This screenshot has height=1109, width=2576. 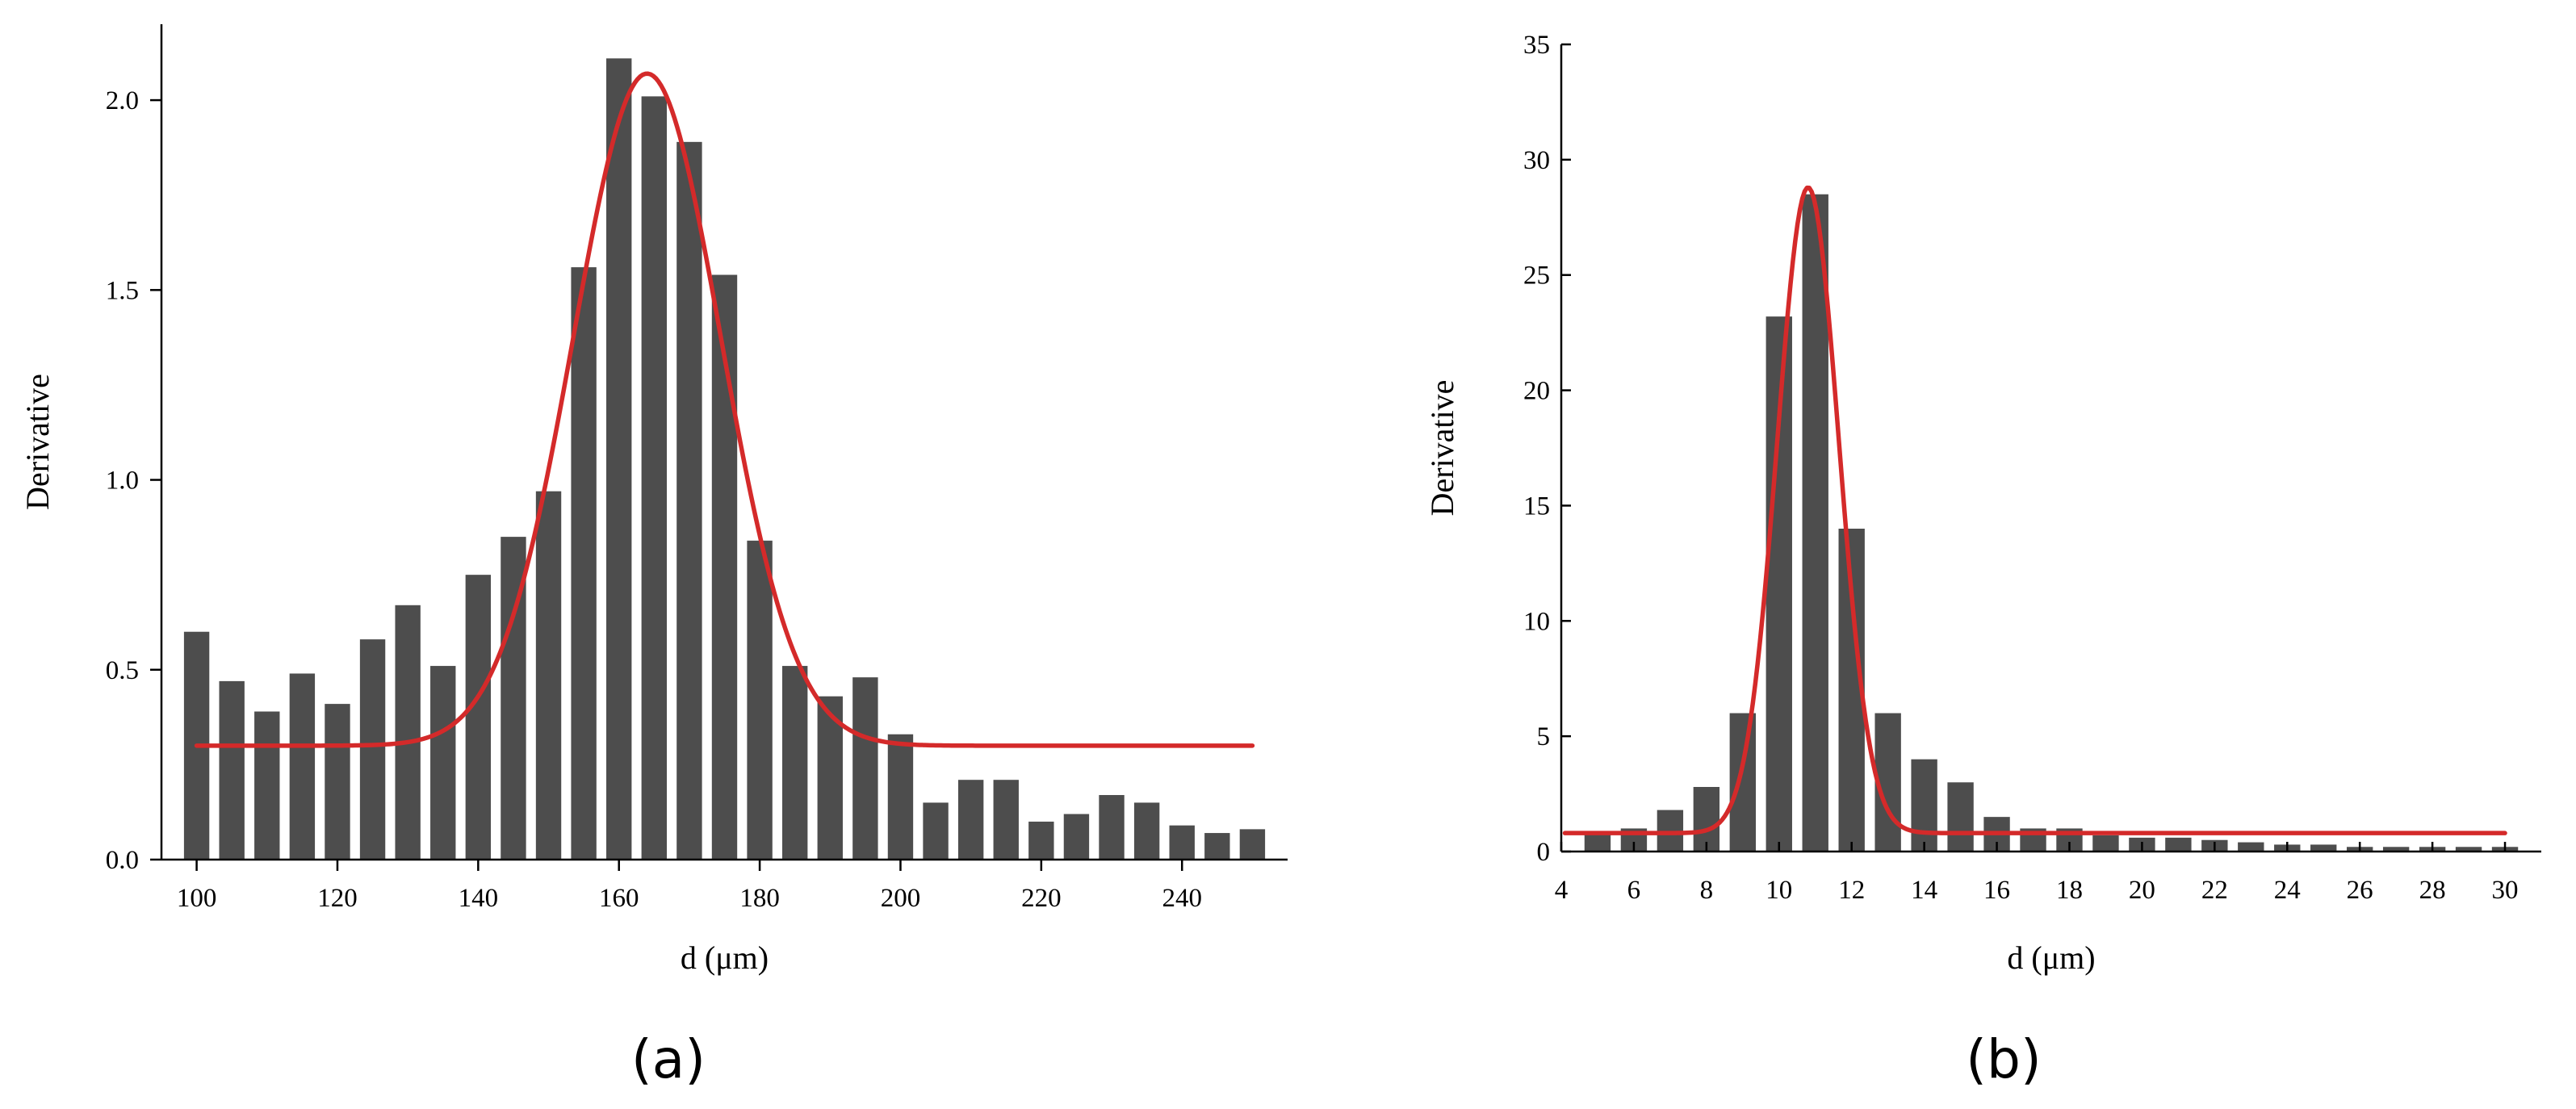 I want to click on x-tick-label: 160, so click(x=619, y=898).